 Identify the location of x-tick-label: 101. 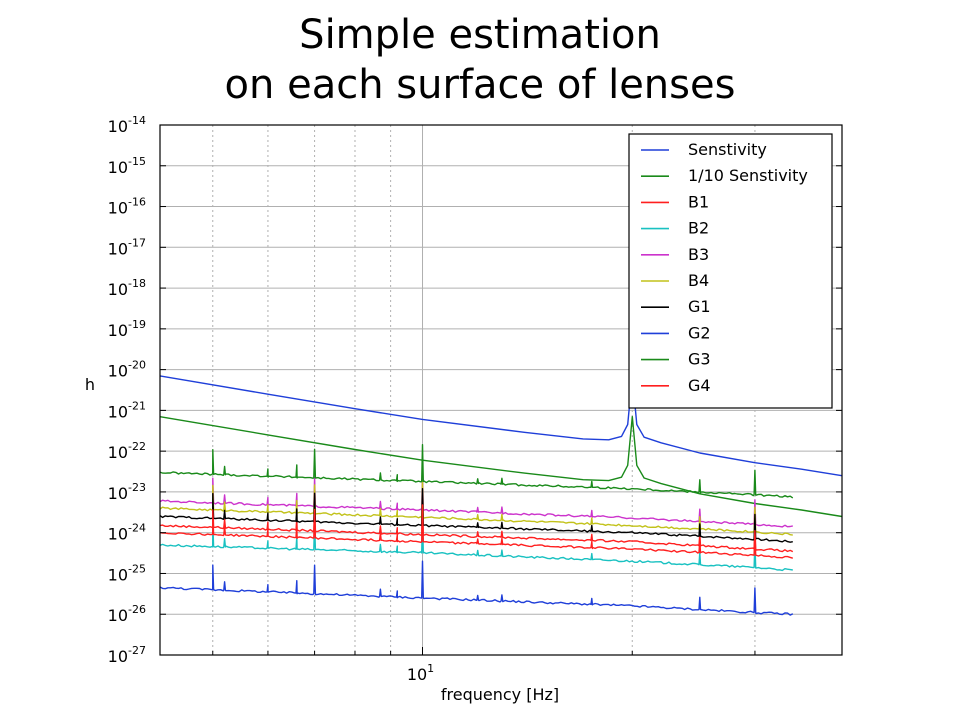
(420, 673).